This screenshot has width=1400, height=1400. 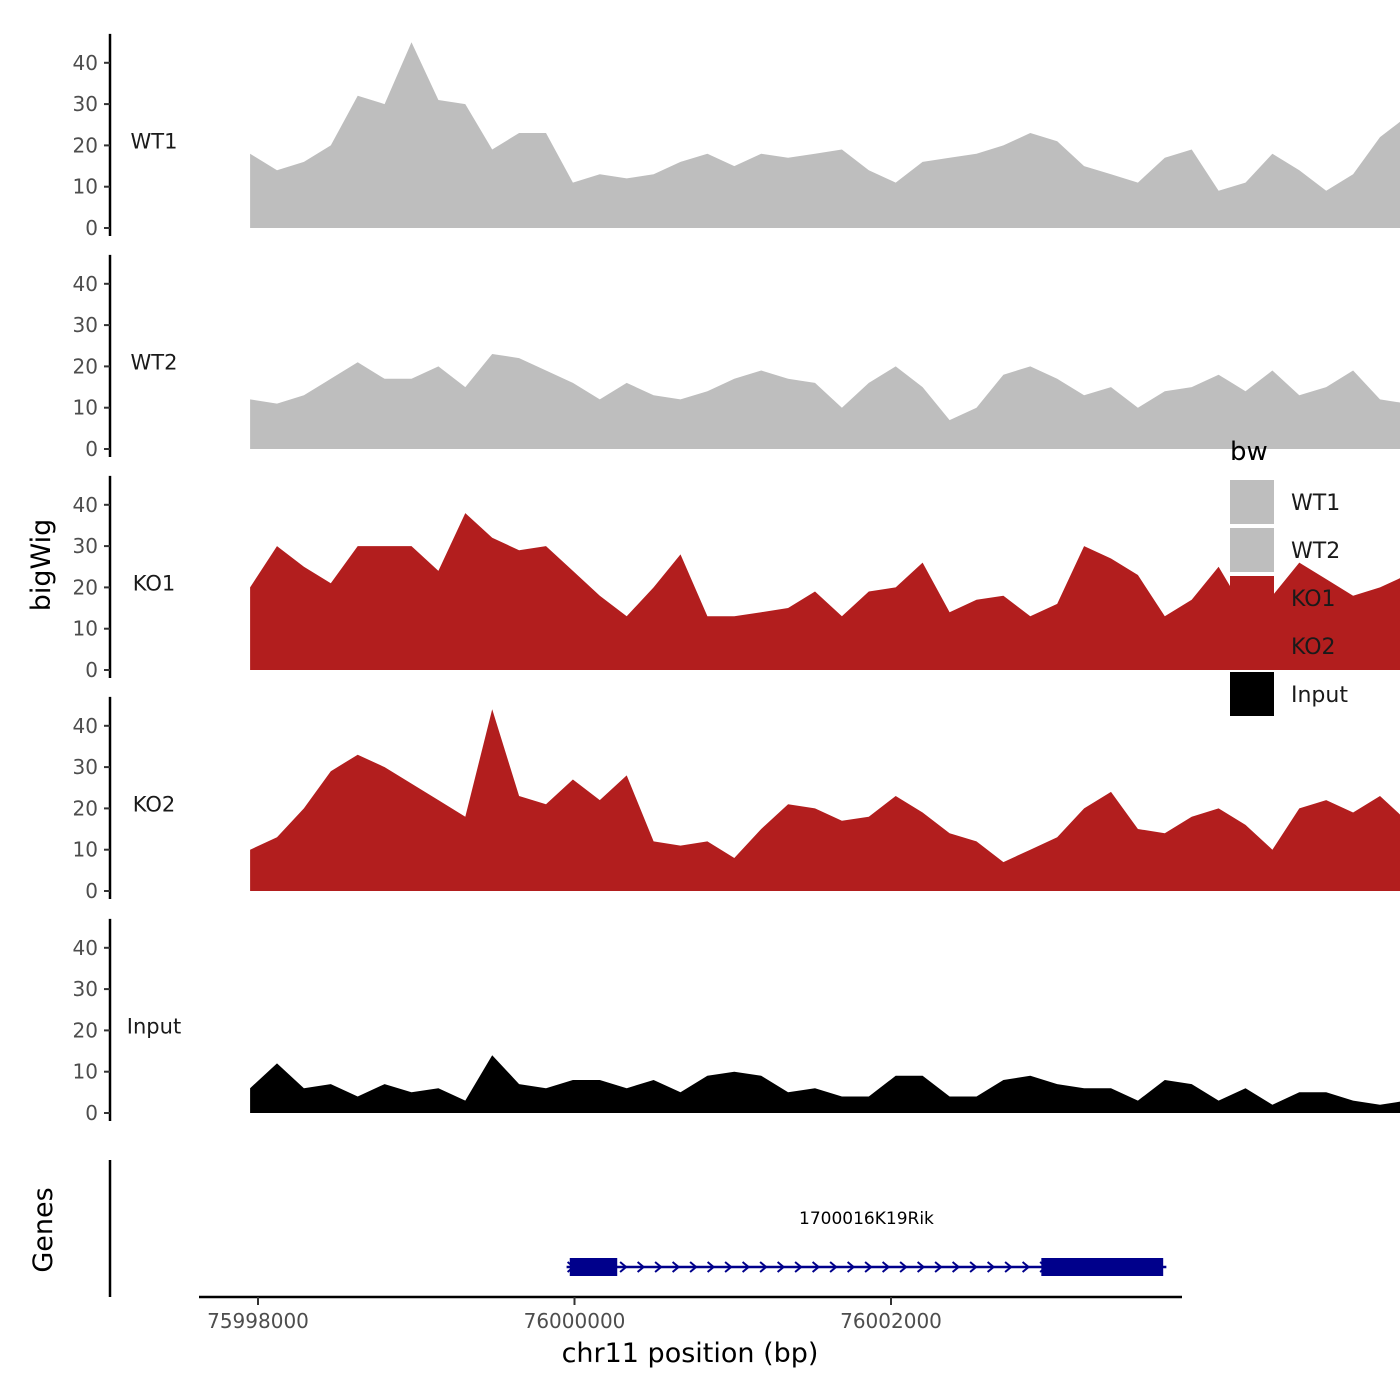 I want to click on track-label: Input, so click(x=154, y=1026).